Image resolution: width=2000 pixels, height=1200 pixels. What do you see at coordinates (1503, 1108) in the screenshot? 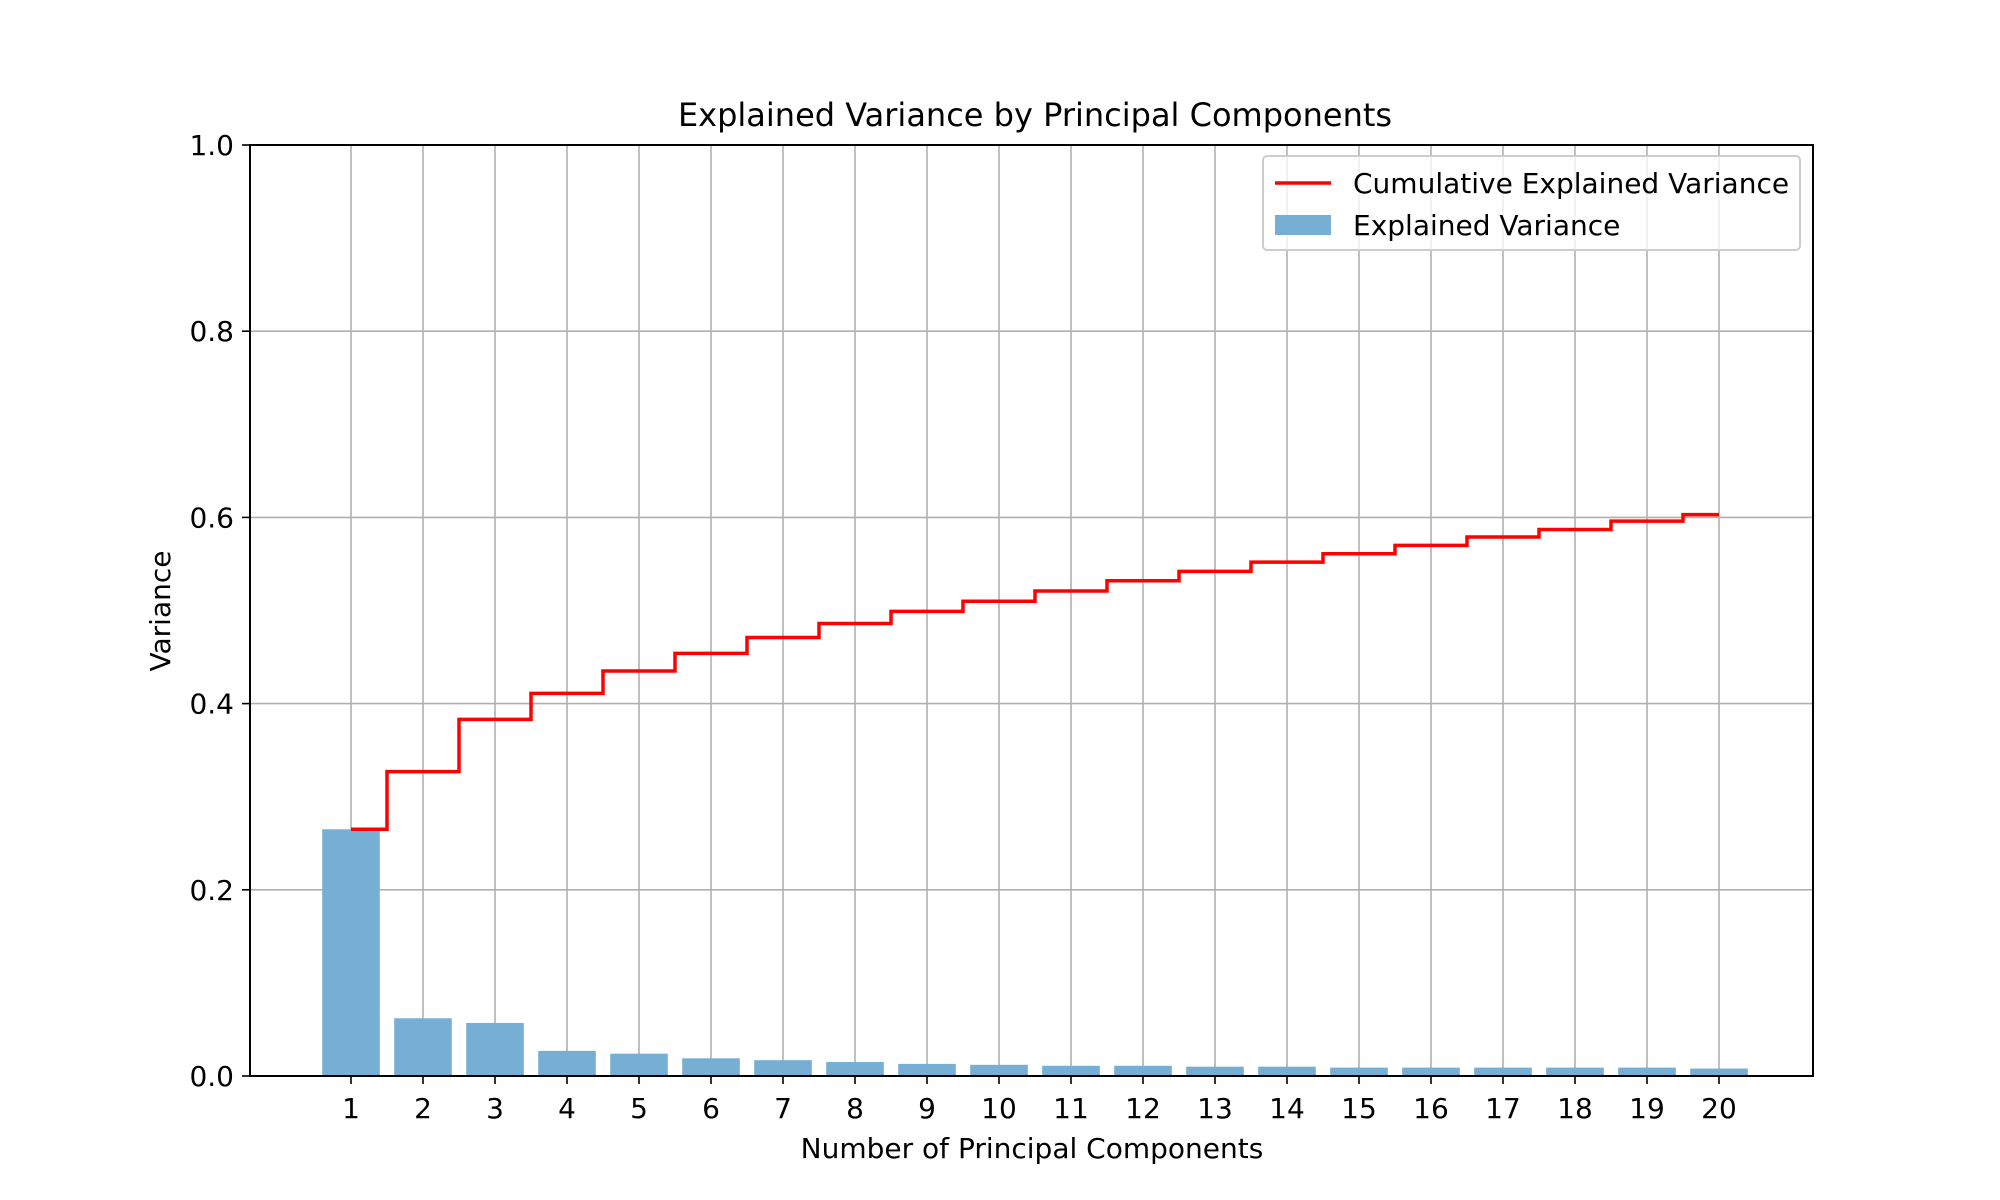
I see `x-tick-label: 17` at bounding box center [1503, 1108].